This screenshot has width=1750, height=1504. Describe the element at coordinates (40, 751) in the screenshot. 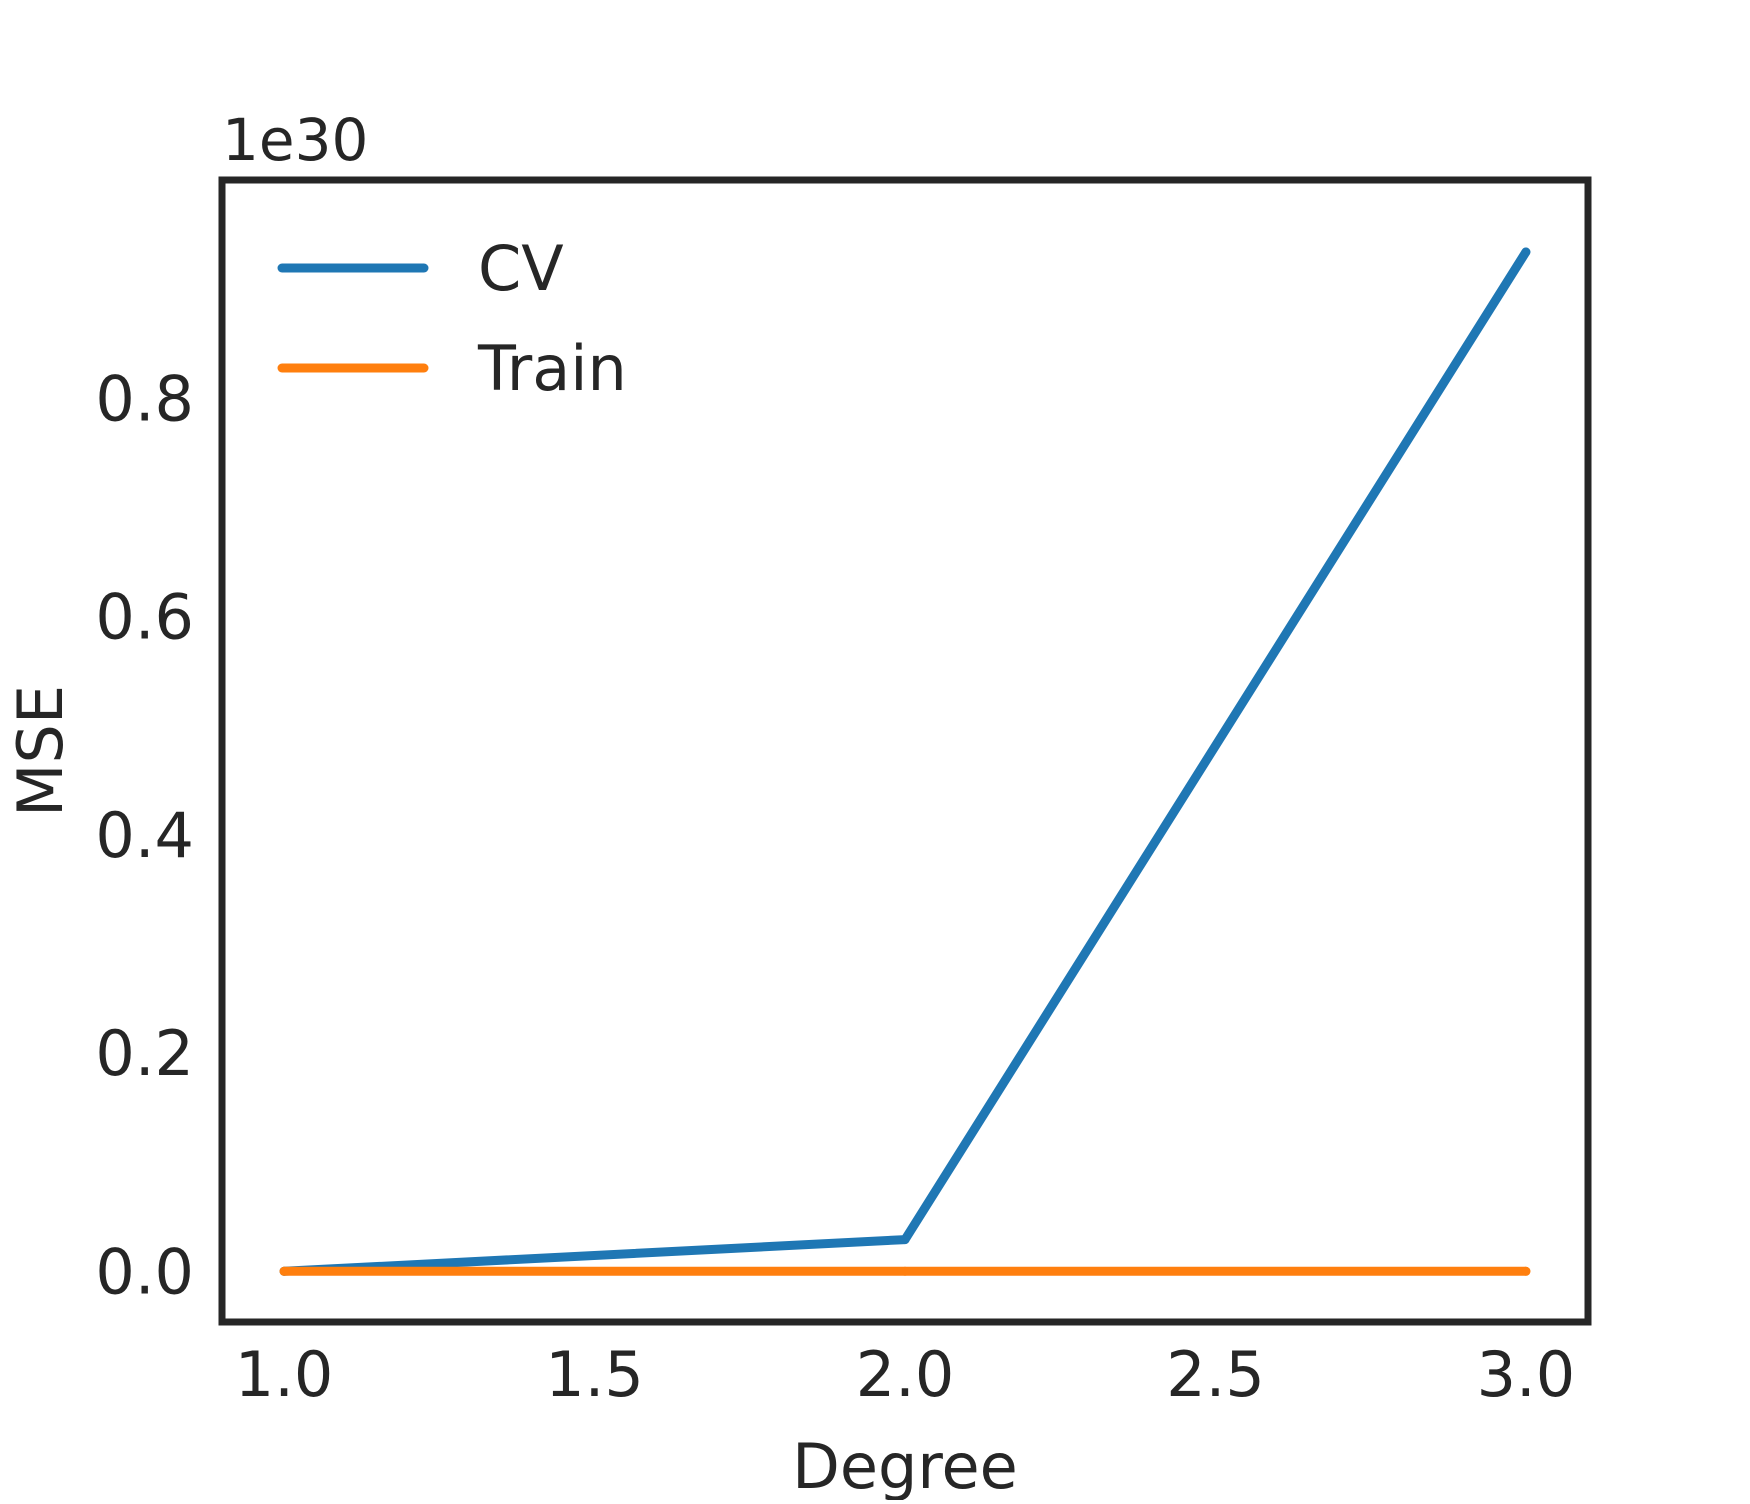

I see `y-axis-label: MSE` at that location.